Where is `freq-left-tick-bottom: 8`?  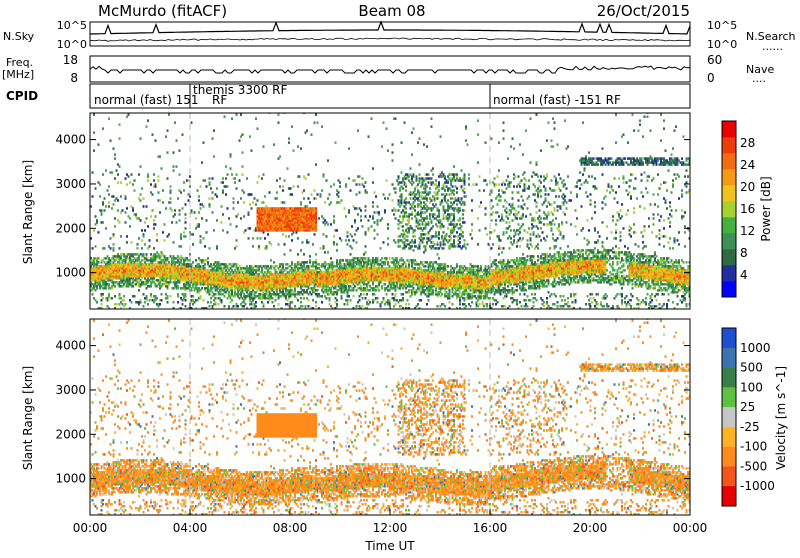
freq-left-tick-bottom: 8 is located at coordinates (74, 78).